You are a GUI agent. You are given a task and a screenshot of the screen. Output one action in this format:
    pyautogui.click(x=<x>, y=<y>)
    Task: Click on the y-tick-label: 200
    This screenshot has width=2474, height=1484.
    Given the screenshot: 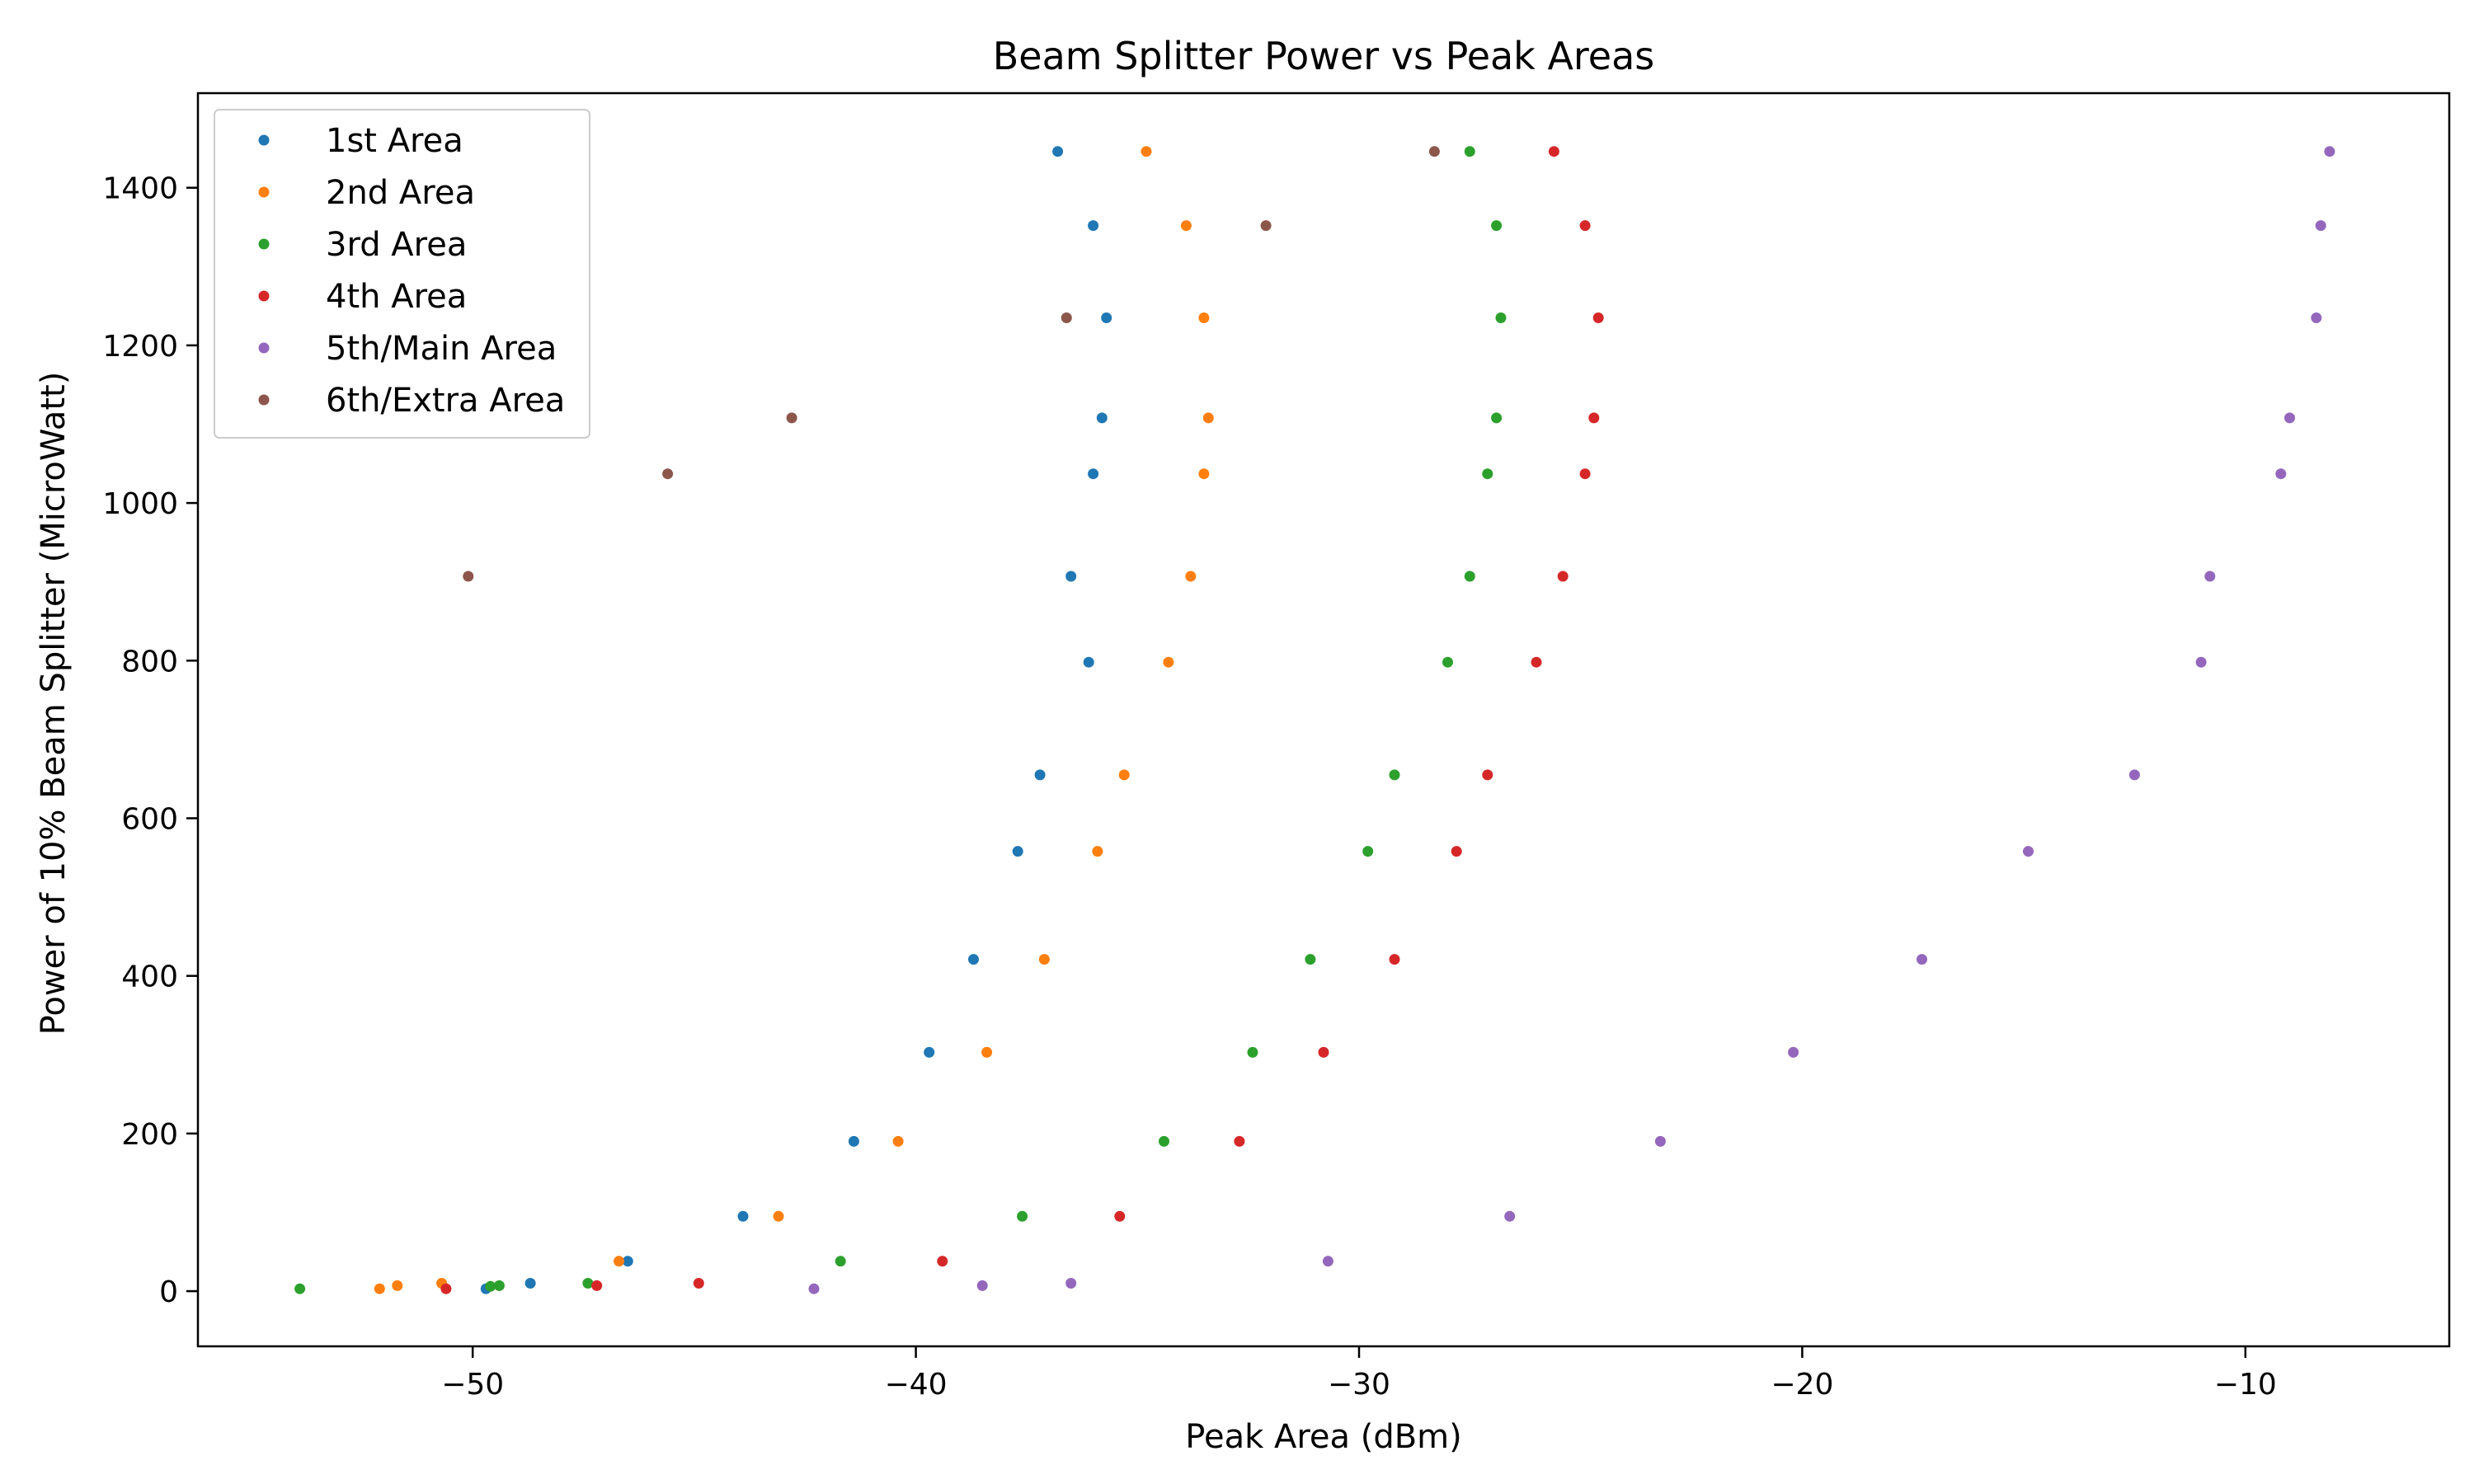 What is the action you would take?
    pyautogui.click(x=149, y=1135)
    